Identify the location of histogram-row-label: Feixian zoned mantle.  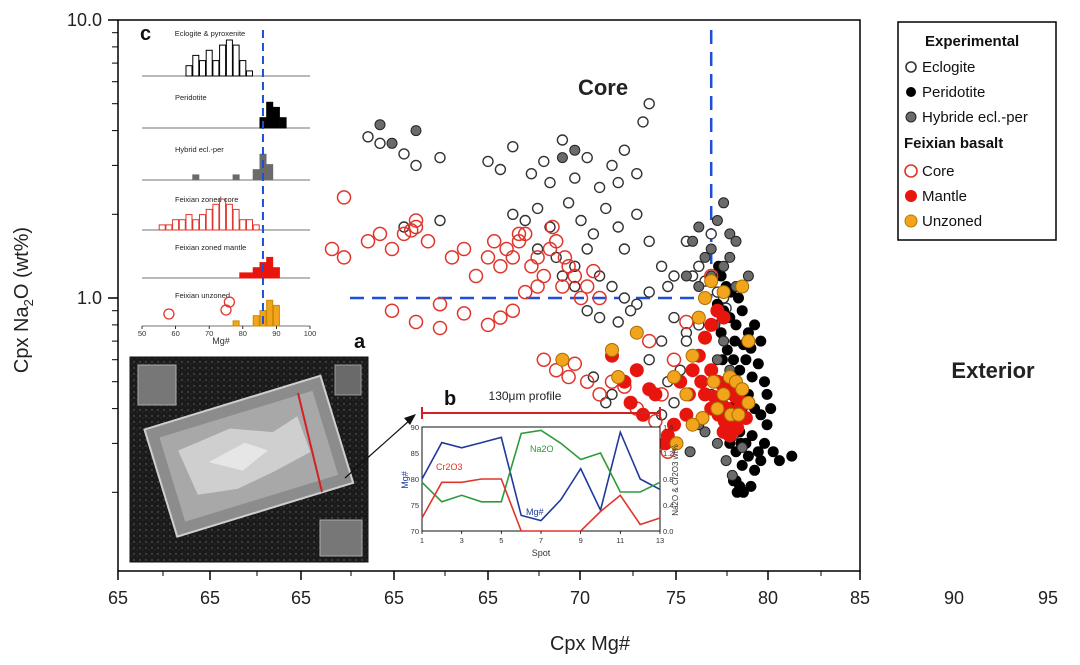
(210, 247).